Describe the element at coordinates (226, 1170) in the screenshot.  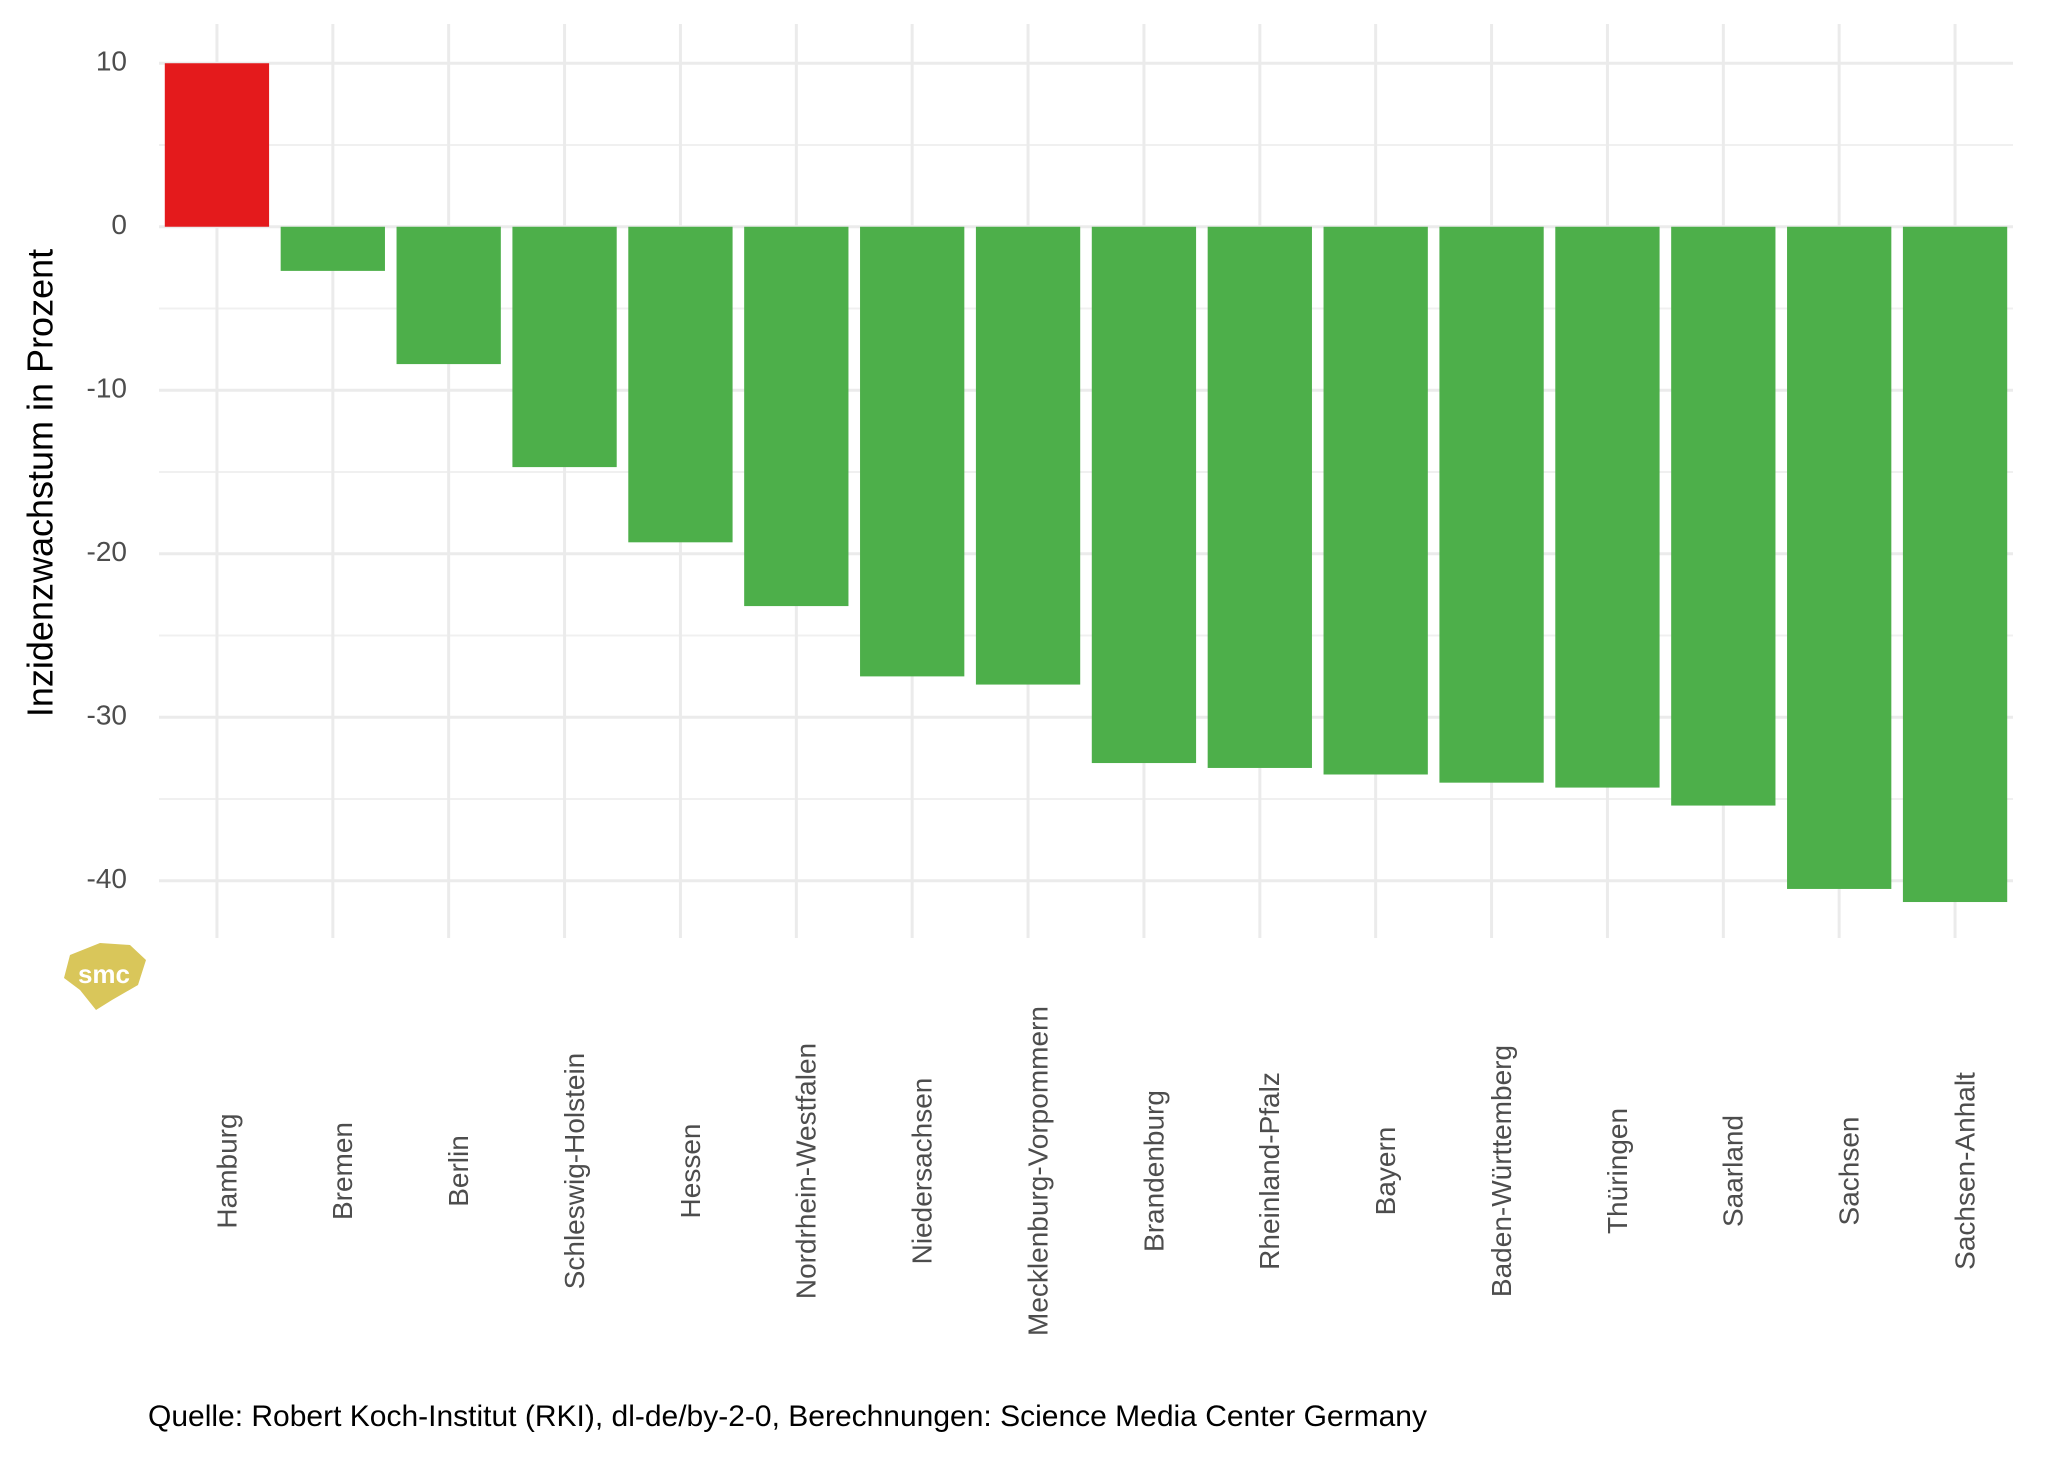
I see `x-tick-label: Hamburg` at that location.